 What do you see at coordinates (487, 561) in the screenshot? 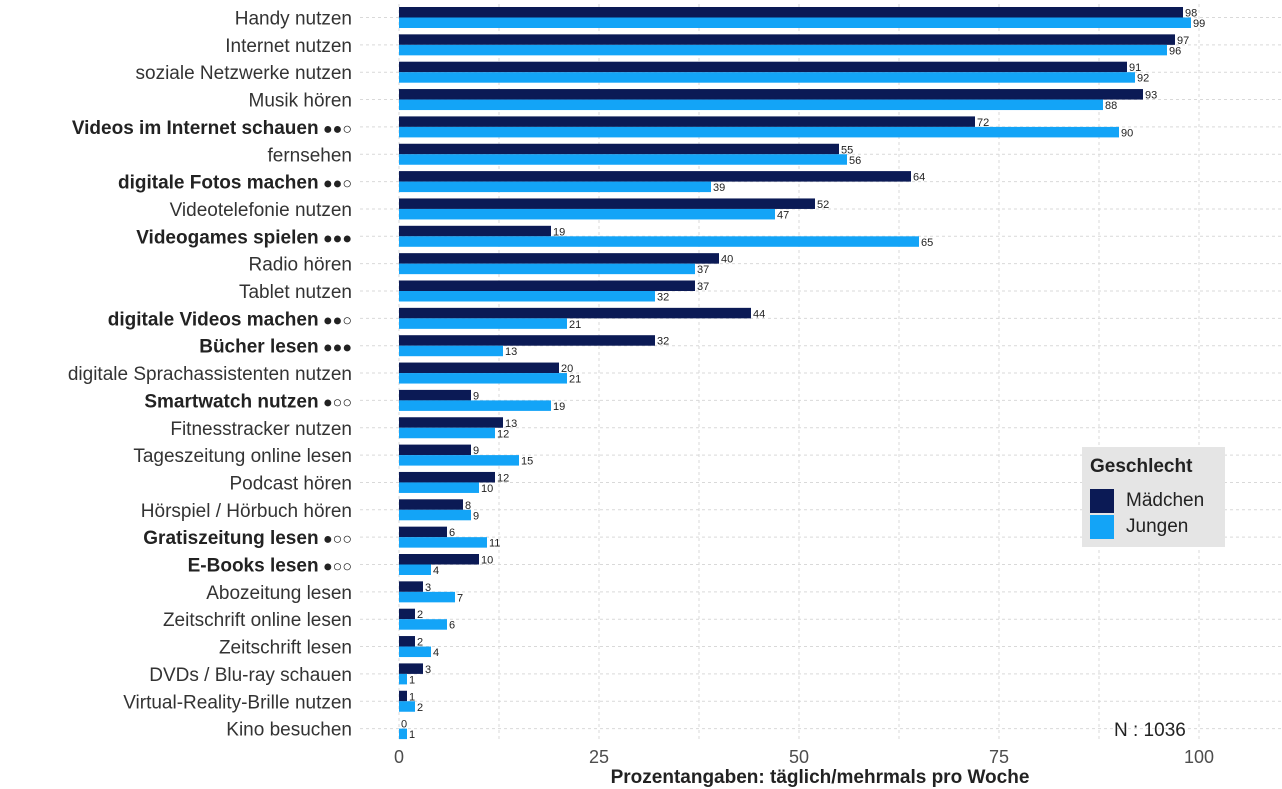
I see `data-label: 10` at bounding box center [487, 561].